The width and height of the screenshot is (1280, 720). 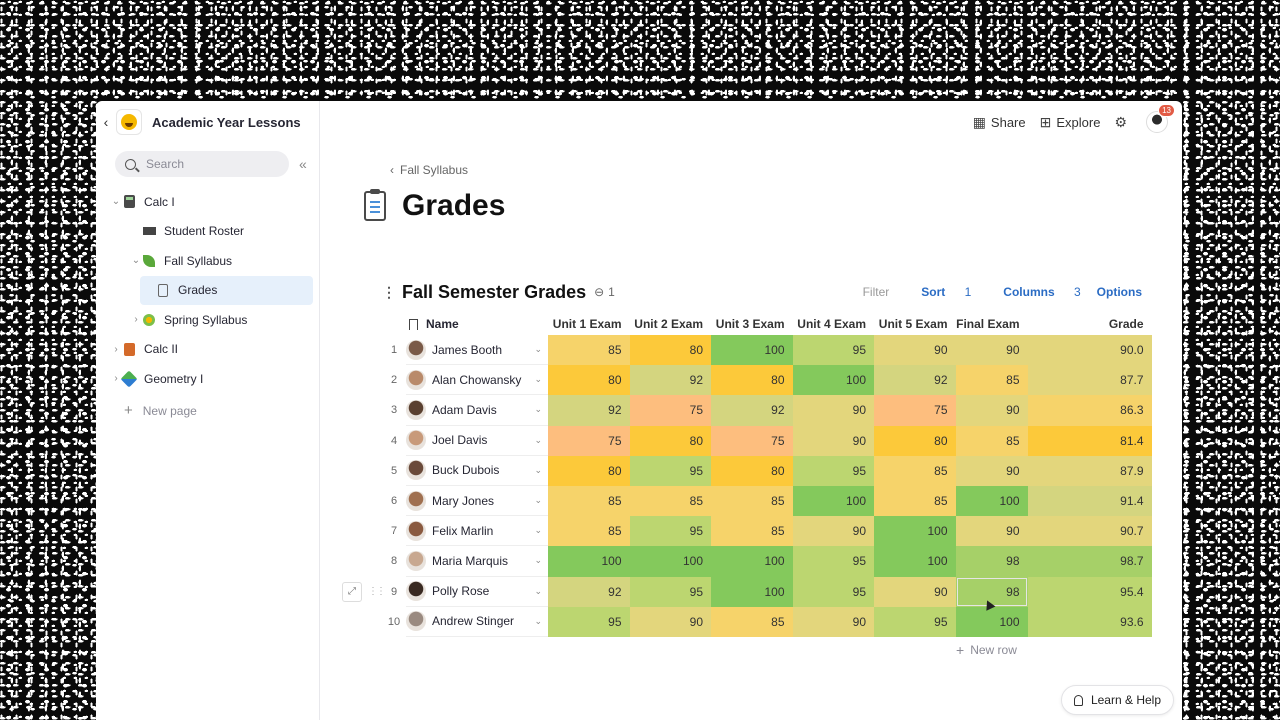 I want to click on columns-button: Columns 3, so click(x=1033, y=292).